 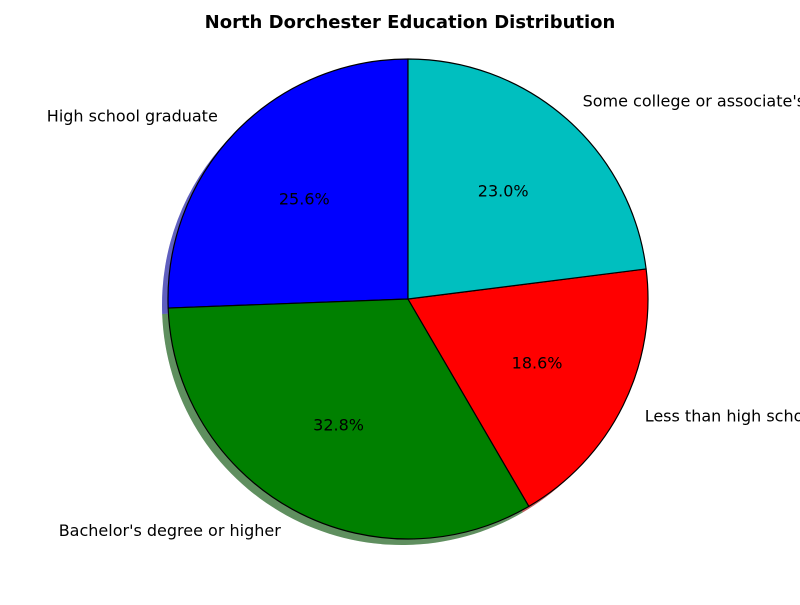 I want to click on pct-label-bachelor-s-degree-or-higher: 32.8%, so click(x=338, y=425).